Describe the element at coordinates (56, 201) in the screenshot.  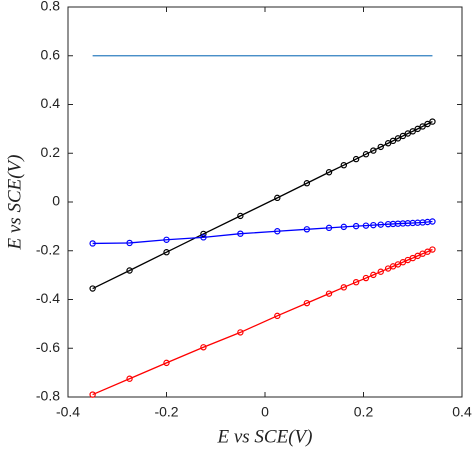
I see `y-tick-label: 0` at that location.